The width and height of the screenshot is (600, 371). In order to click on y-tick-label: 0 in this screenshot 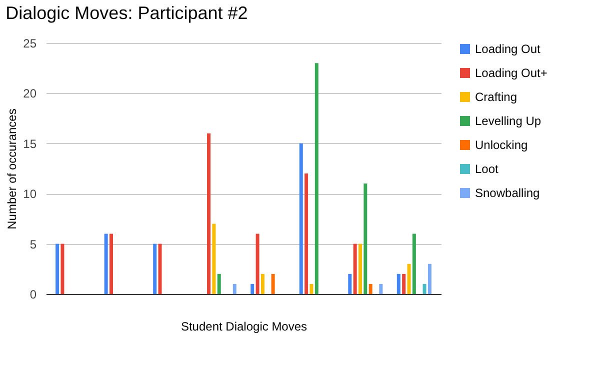, I will do `click(33, 295)`.